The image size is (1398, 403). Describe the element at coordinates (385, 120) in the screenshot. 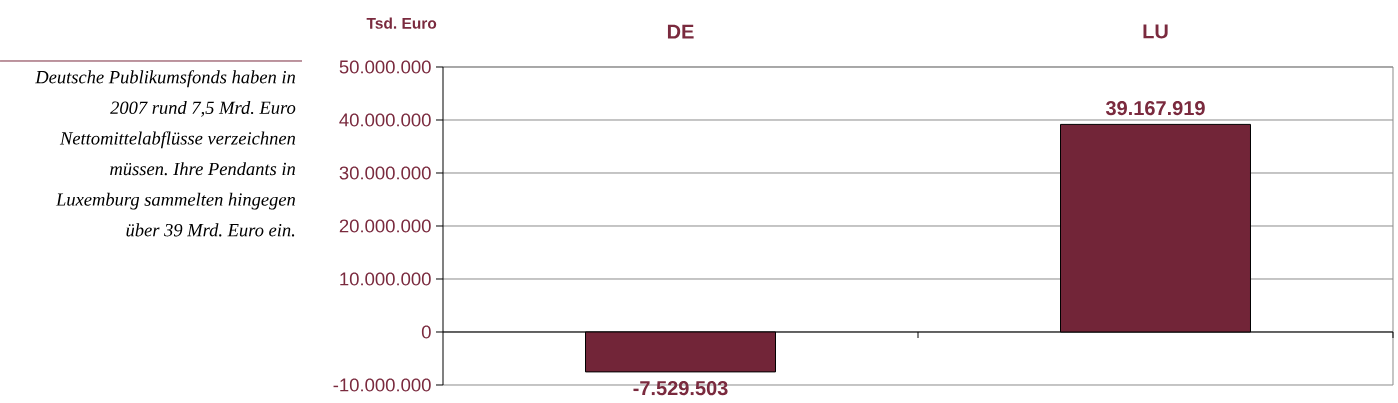

I see `y-tick-label: 40.000.000` at that location.